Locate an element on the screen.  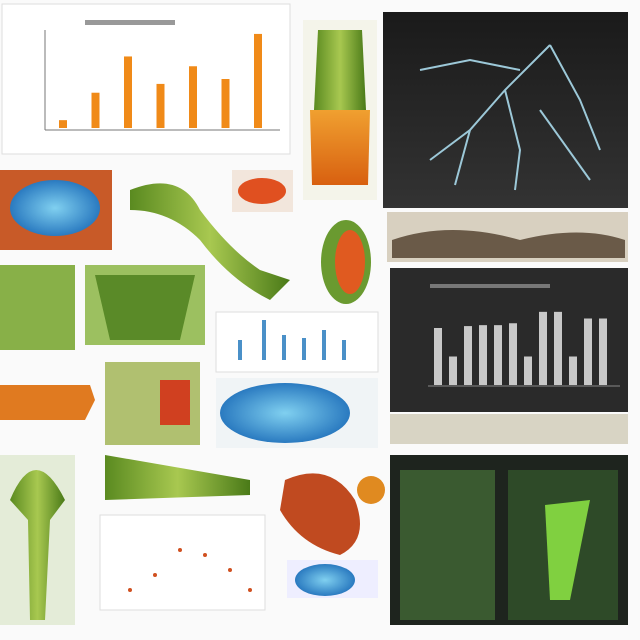
red-shape is located at coordinates (175, 402).